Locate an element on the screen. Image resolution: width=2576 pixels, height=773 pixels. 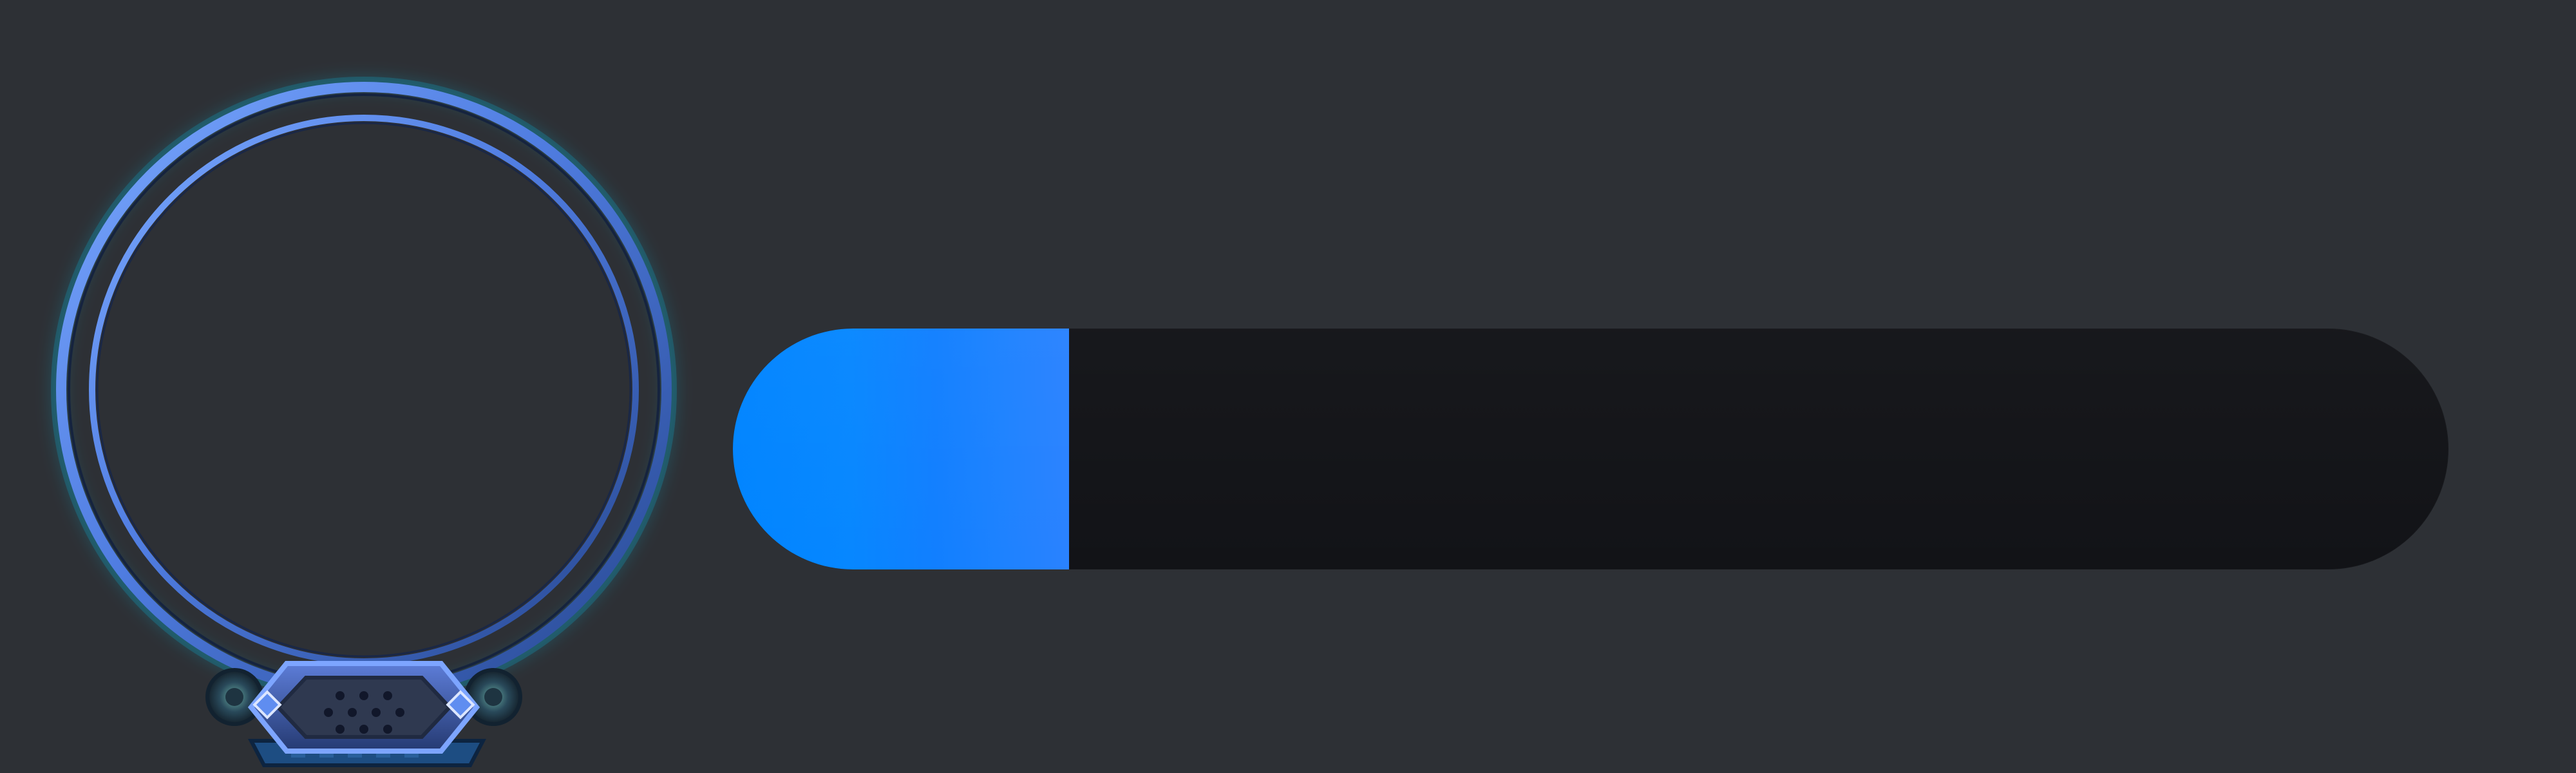
inner-ring-shadow is located at coordinates (364, 390).